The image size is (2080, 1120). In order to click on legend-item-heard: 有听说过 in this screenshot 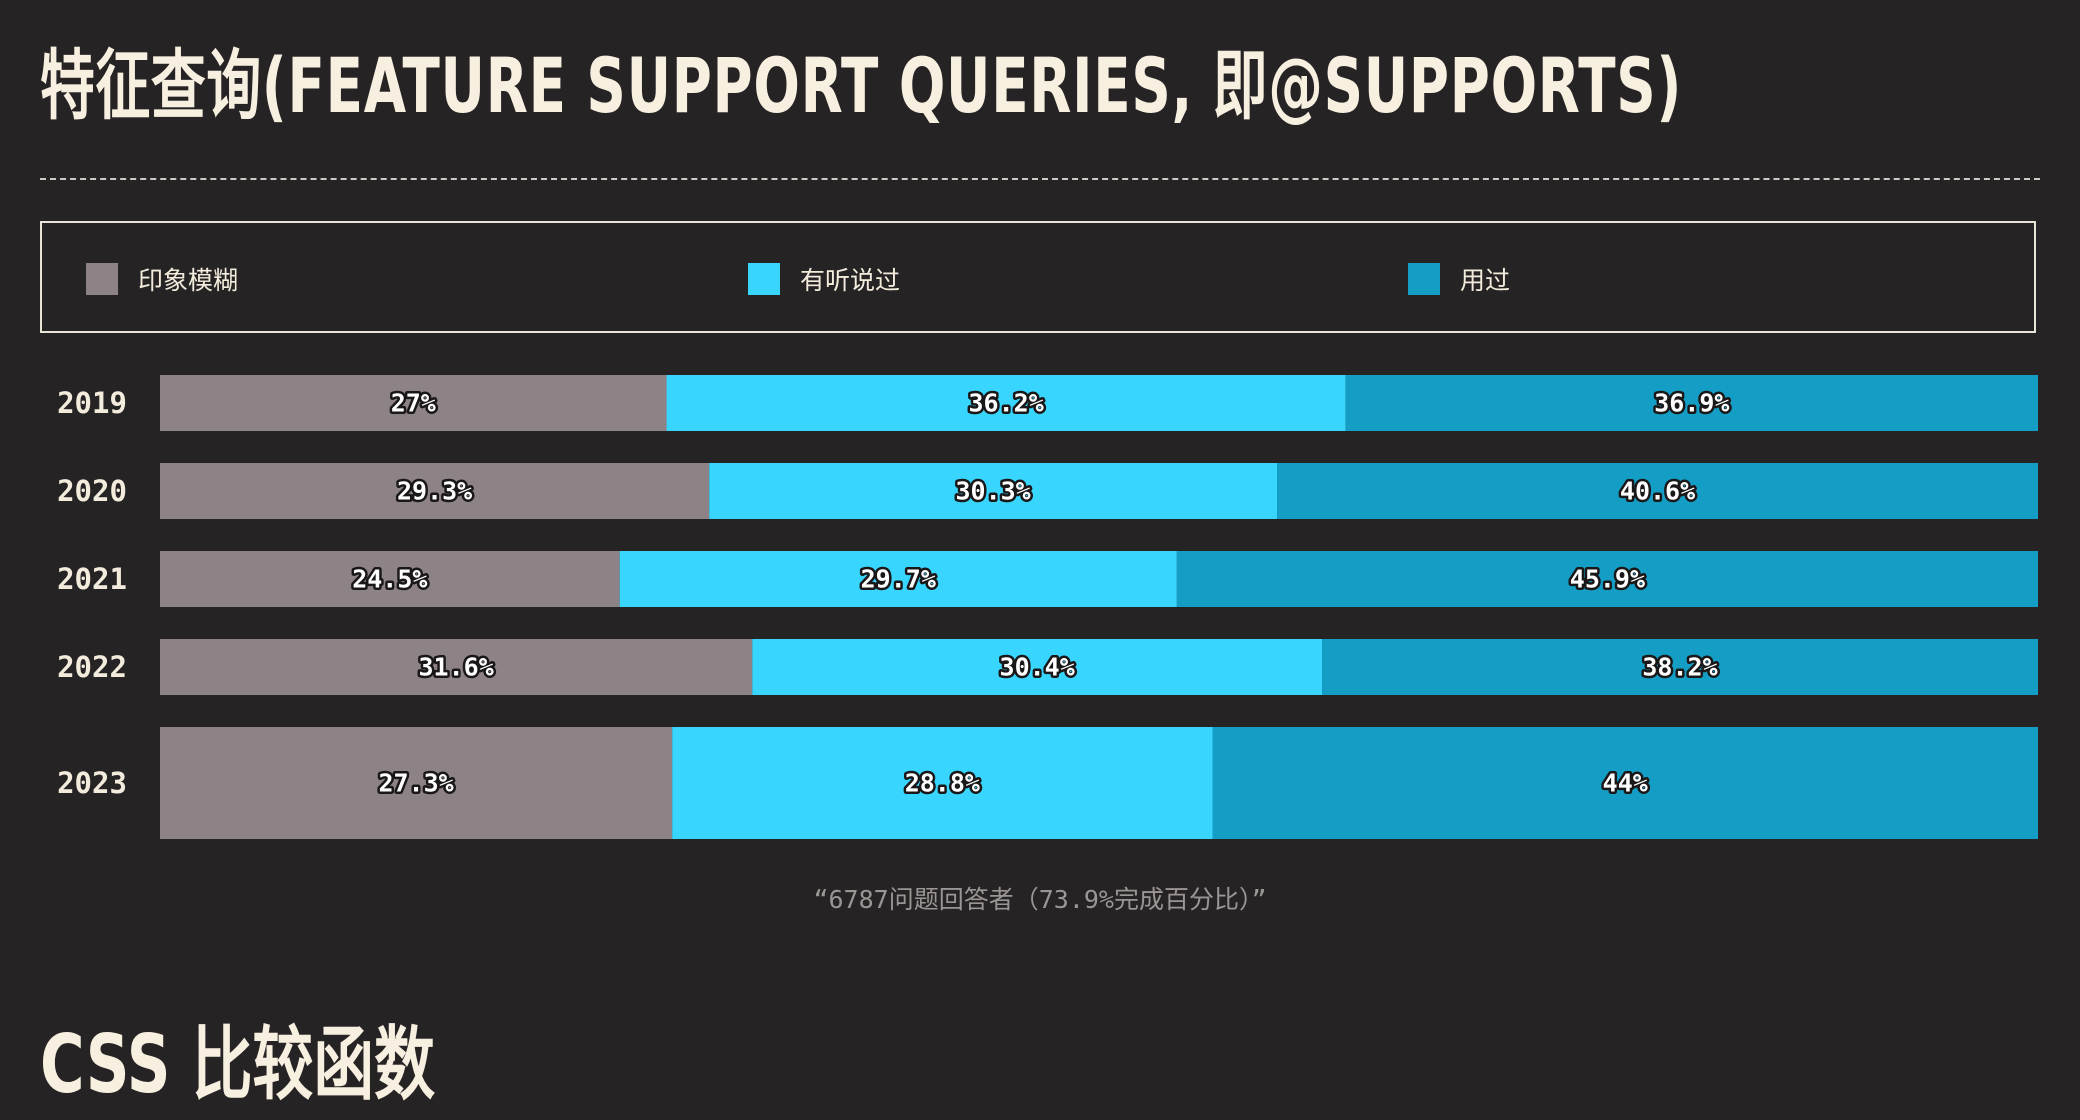, I will do `click(824, 279)`.